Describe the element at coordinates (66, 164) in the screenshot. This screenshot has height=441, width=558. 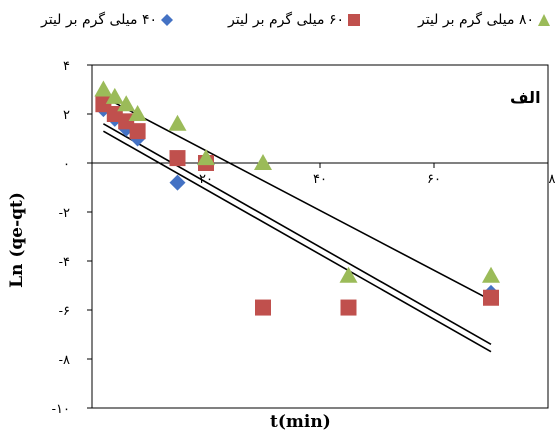
I see `y-tick-label: ۰` at that location.